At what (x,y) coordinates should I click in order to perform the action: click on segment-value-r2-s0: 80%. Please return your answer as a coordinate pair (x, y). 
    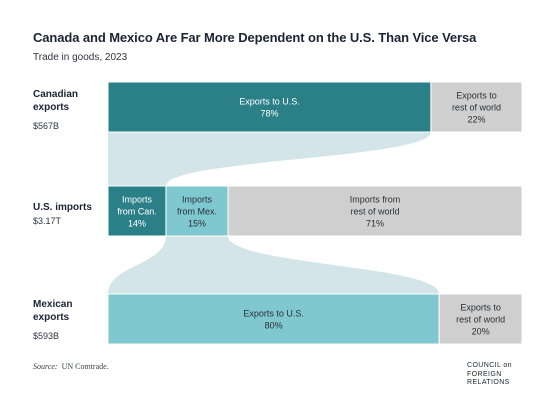
    Looking at the image, I should click on (274, 326).